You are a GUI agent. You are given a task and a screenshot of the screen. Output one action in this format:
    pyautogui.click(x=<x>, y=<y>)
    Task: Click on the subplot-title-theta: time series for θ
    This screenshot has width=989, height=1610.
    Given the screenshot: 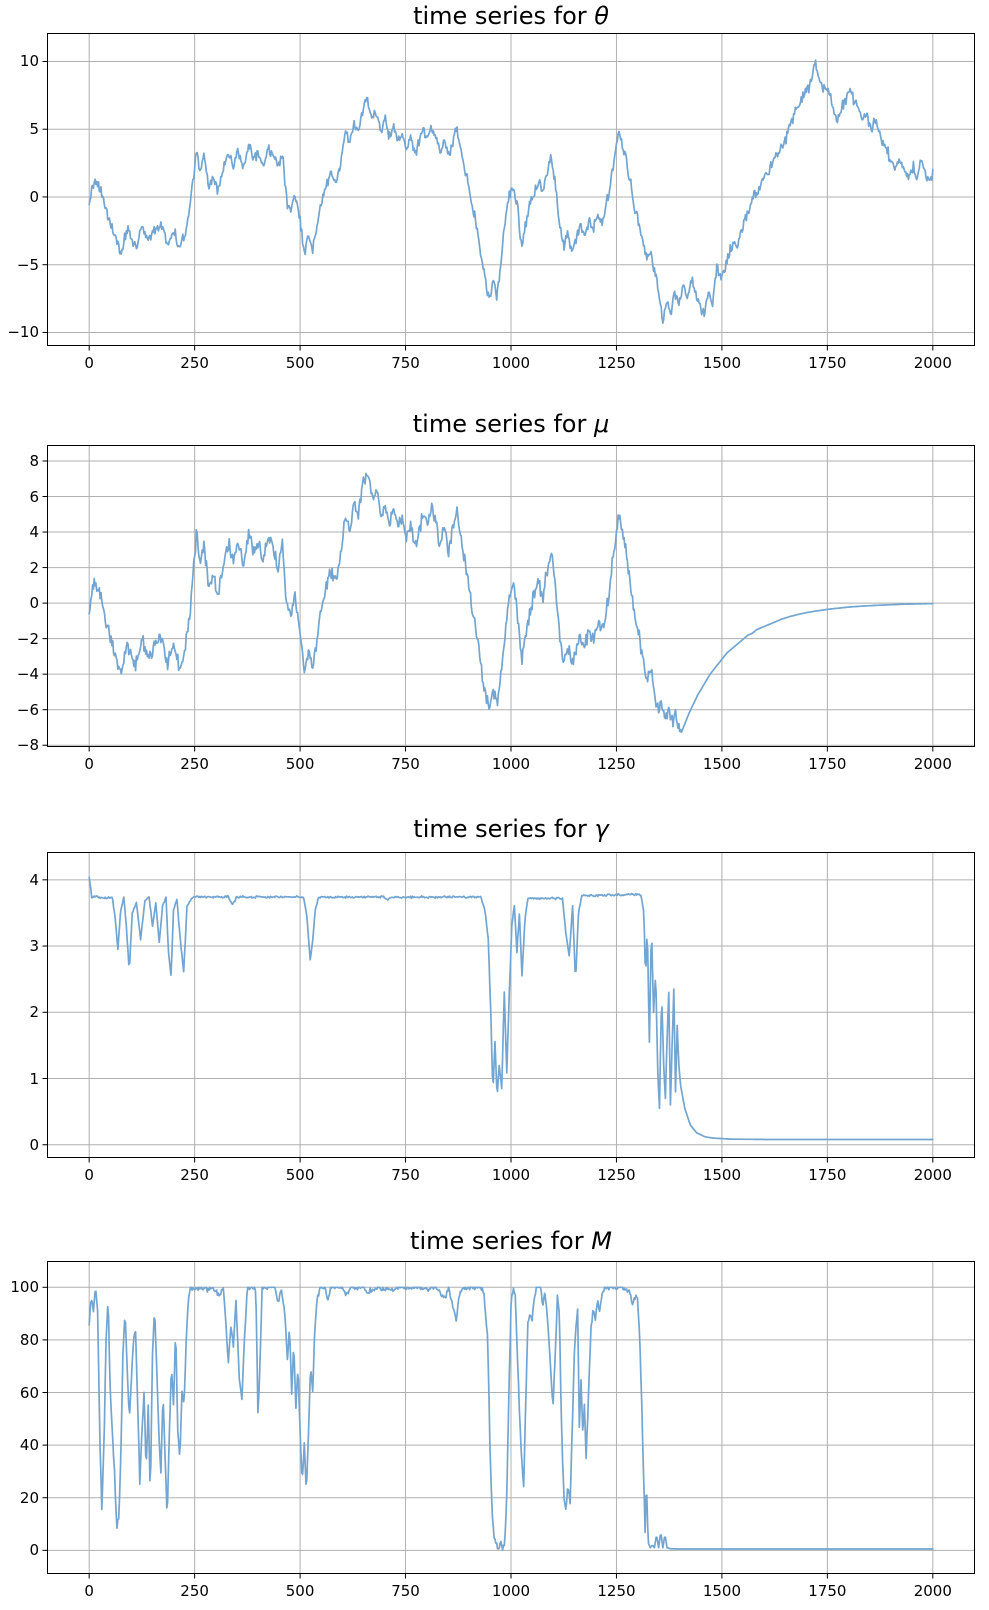 What is the action you would take?
    pyautogui.click(x=511, y=16)
    